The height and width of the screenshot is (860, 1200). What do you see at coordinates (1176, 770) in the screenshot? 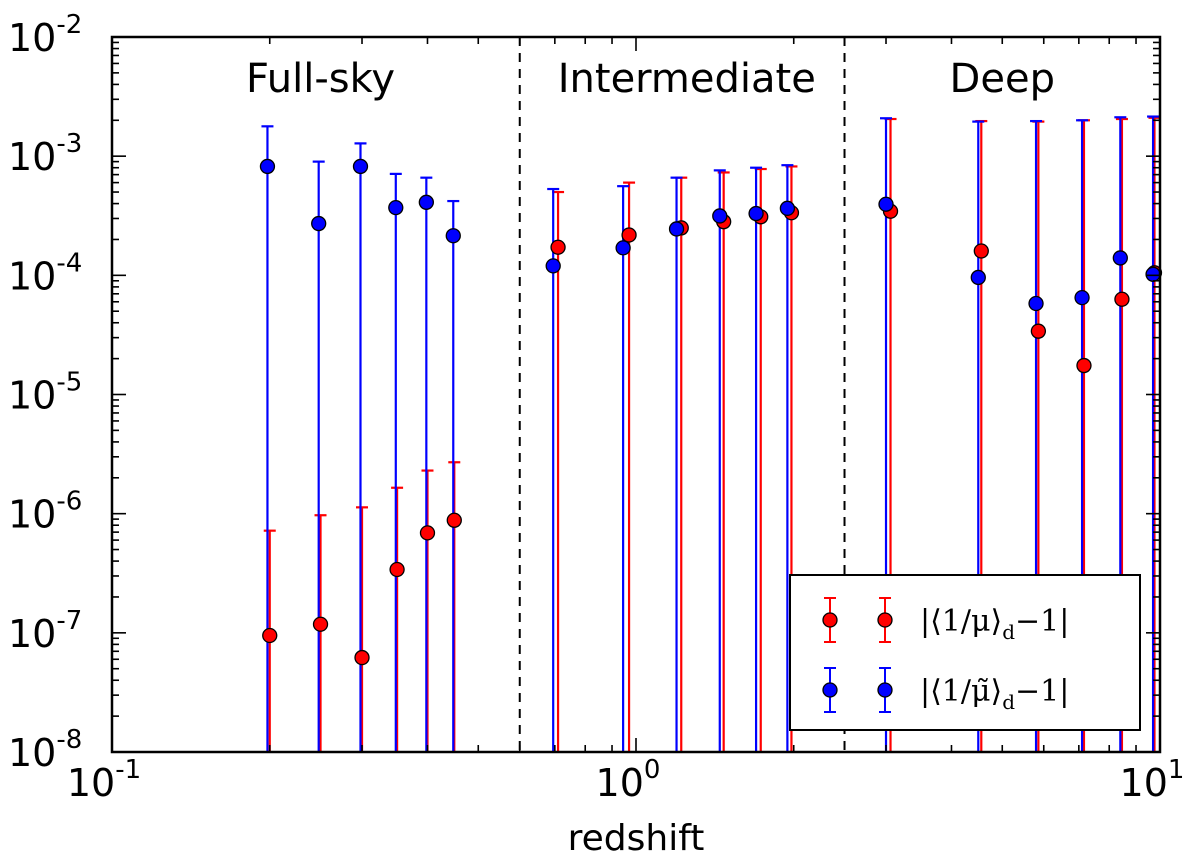
I see `tick-label-exponent: 1` at bounding box center [1176, 770].